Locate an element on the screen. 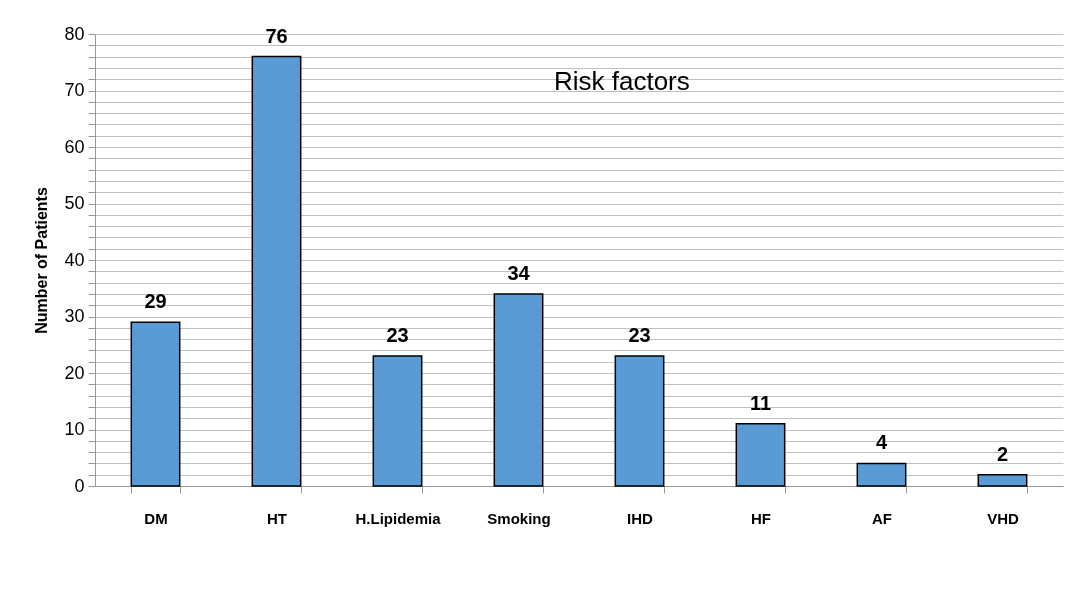 The height and width of the screenshot is (599, 1081). text: Risk factors is located at coordinates (621, 81).